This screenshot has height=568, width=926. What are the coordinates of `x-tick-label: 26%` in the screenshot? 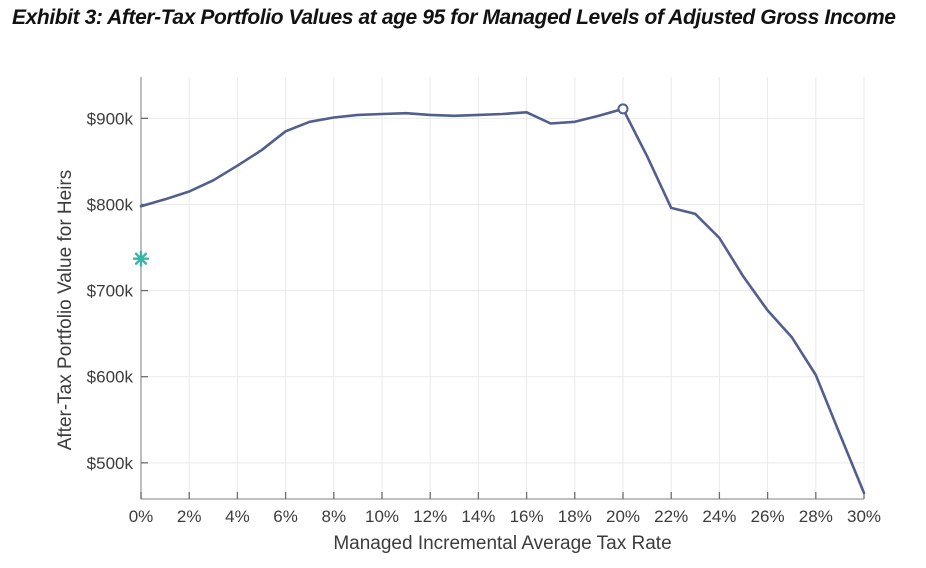 It's located at (768, 516).